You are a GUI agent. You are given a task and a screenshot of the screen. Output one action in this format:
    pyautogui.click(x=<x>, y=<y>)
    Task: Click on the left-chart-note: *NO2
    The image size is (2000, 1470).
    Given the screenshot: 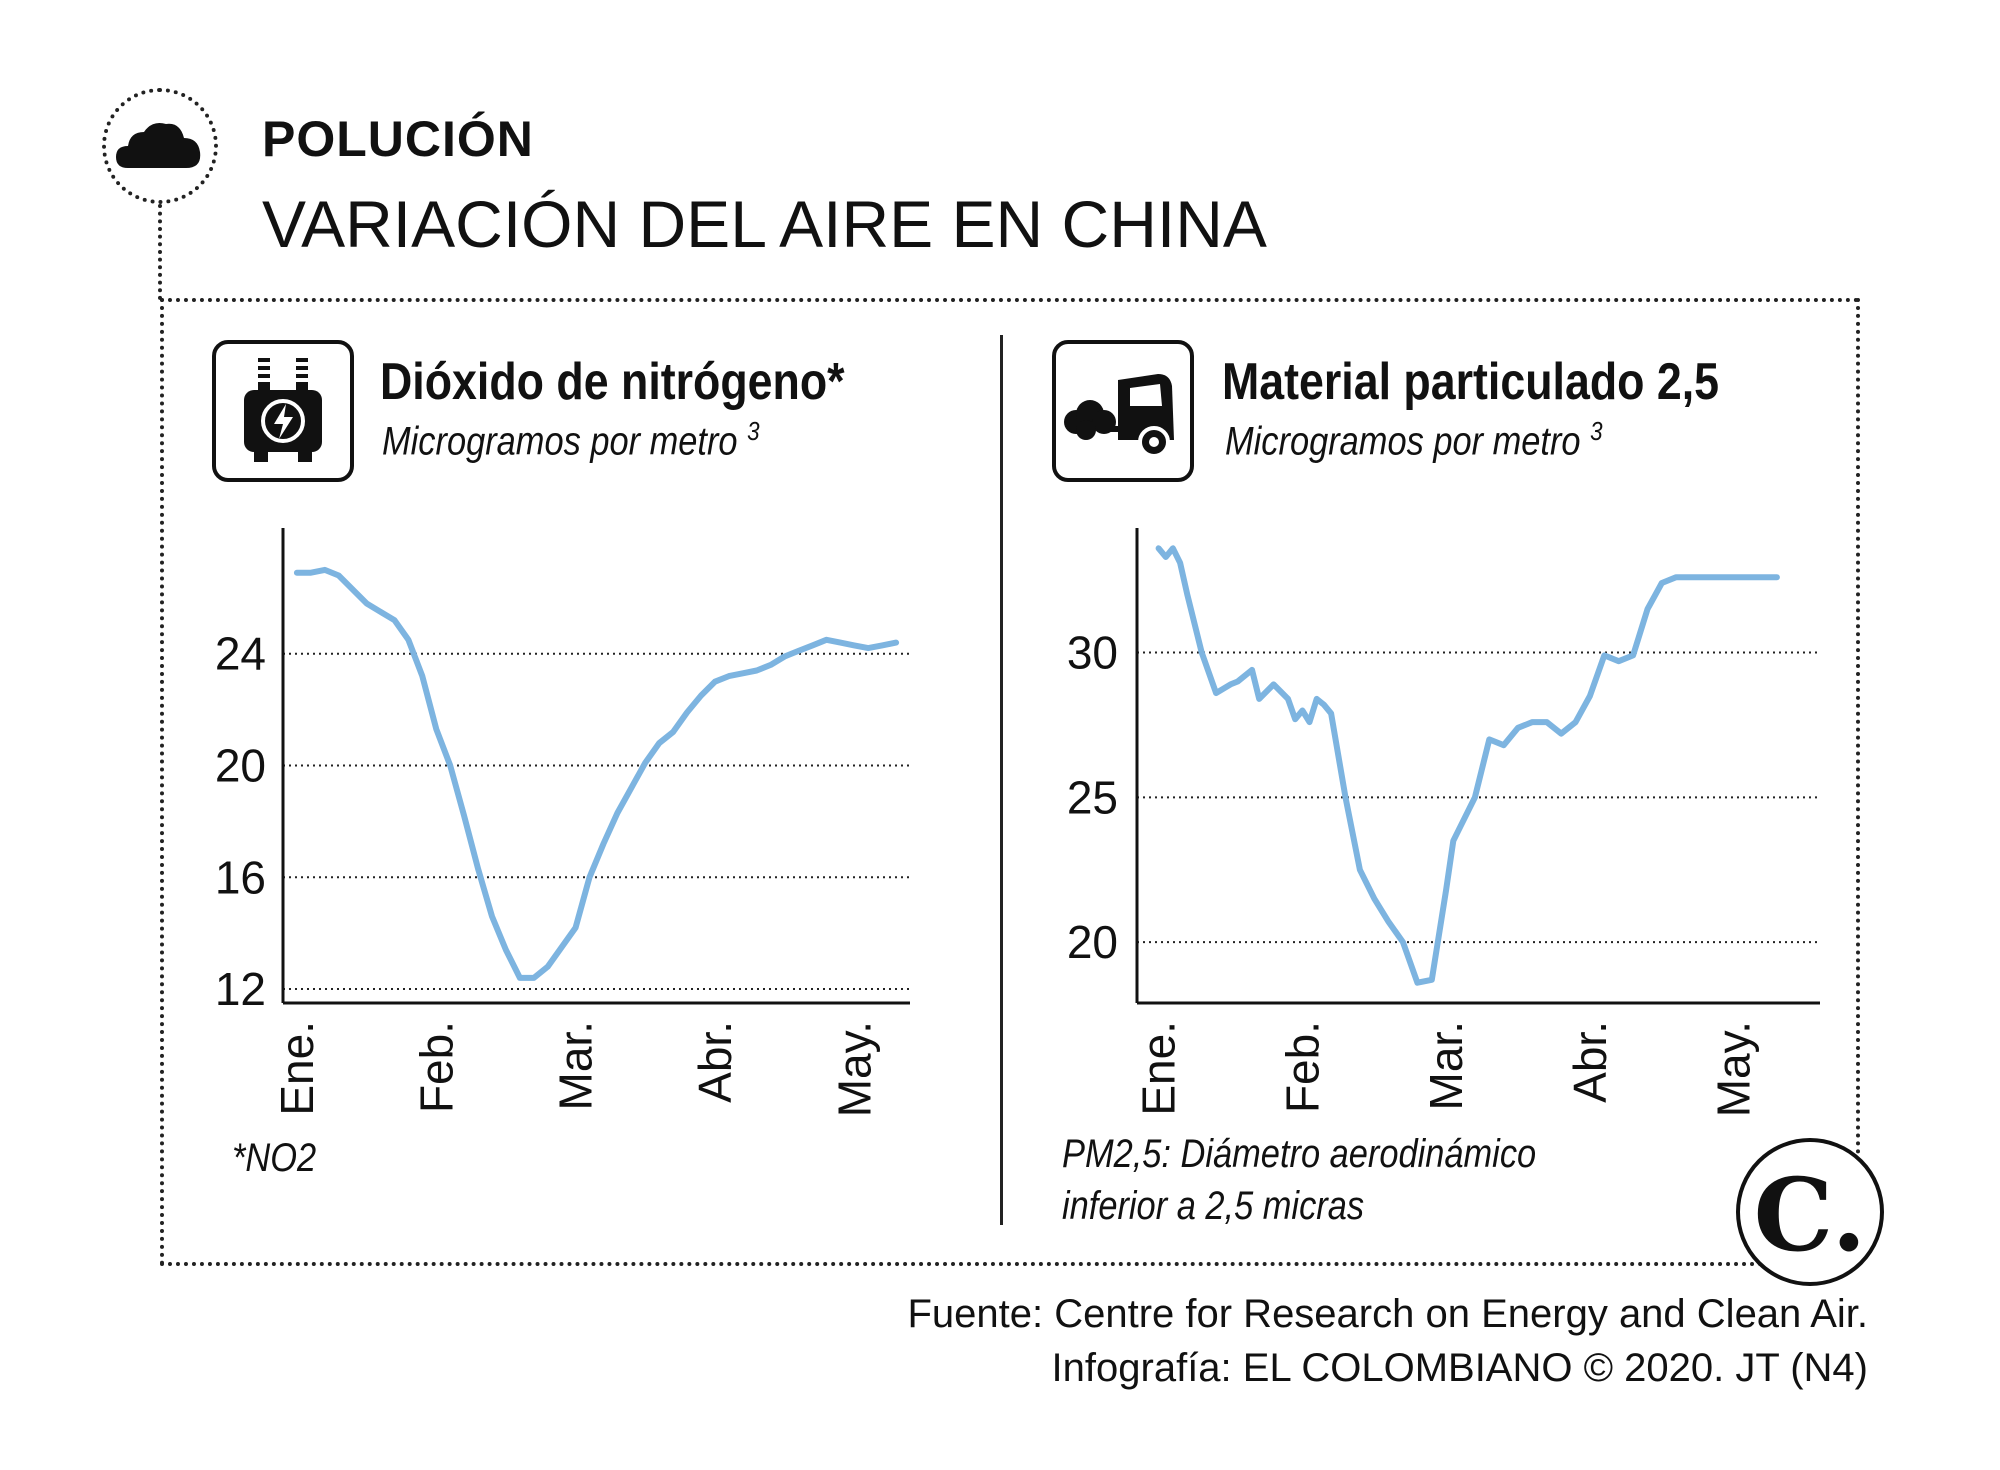 What is the action you would take?
    pyautogui.click(x=274, y=1158)
    